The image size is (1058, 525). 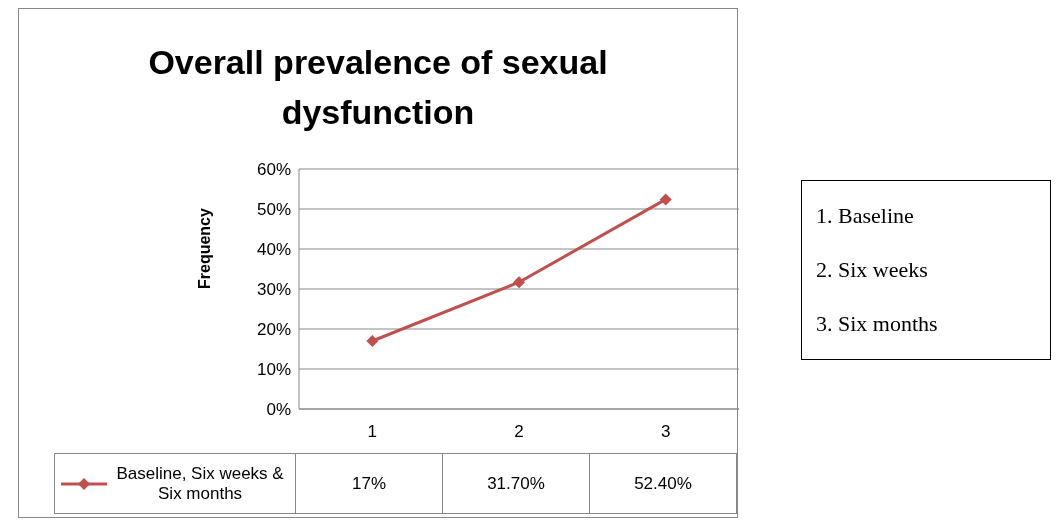 What do you see at coordinates (665, 432) in the screenshot?
I see `x-tick-label: 3` at bounding box center [665, 432].